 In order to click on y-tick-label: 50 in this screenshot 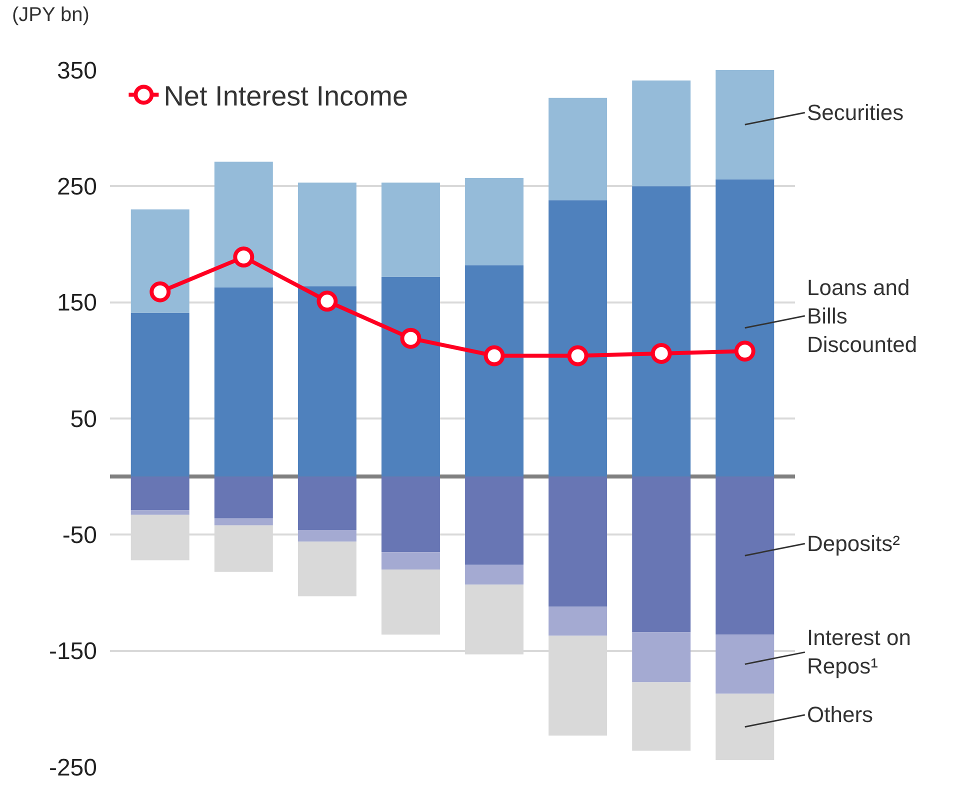, I will do `click(83, 419)`.